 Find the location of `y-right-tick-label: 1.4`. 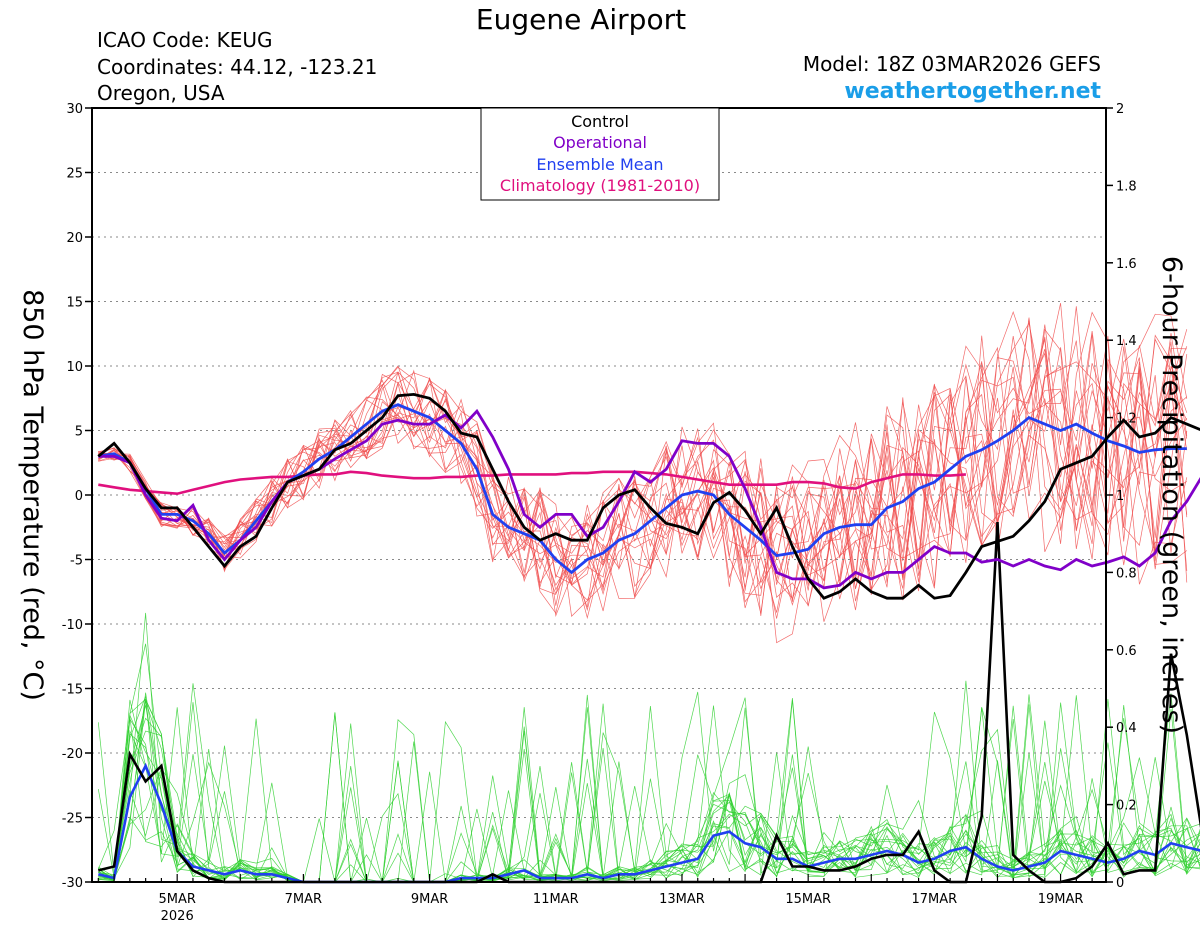

y-right-tick-label: 1.4 is located at coordinates (1126, 341).